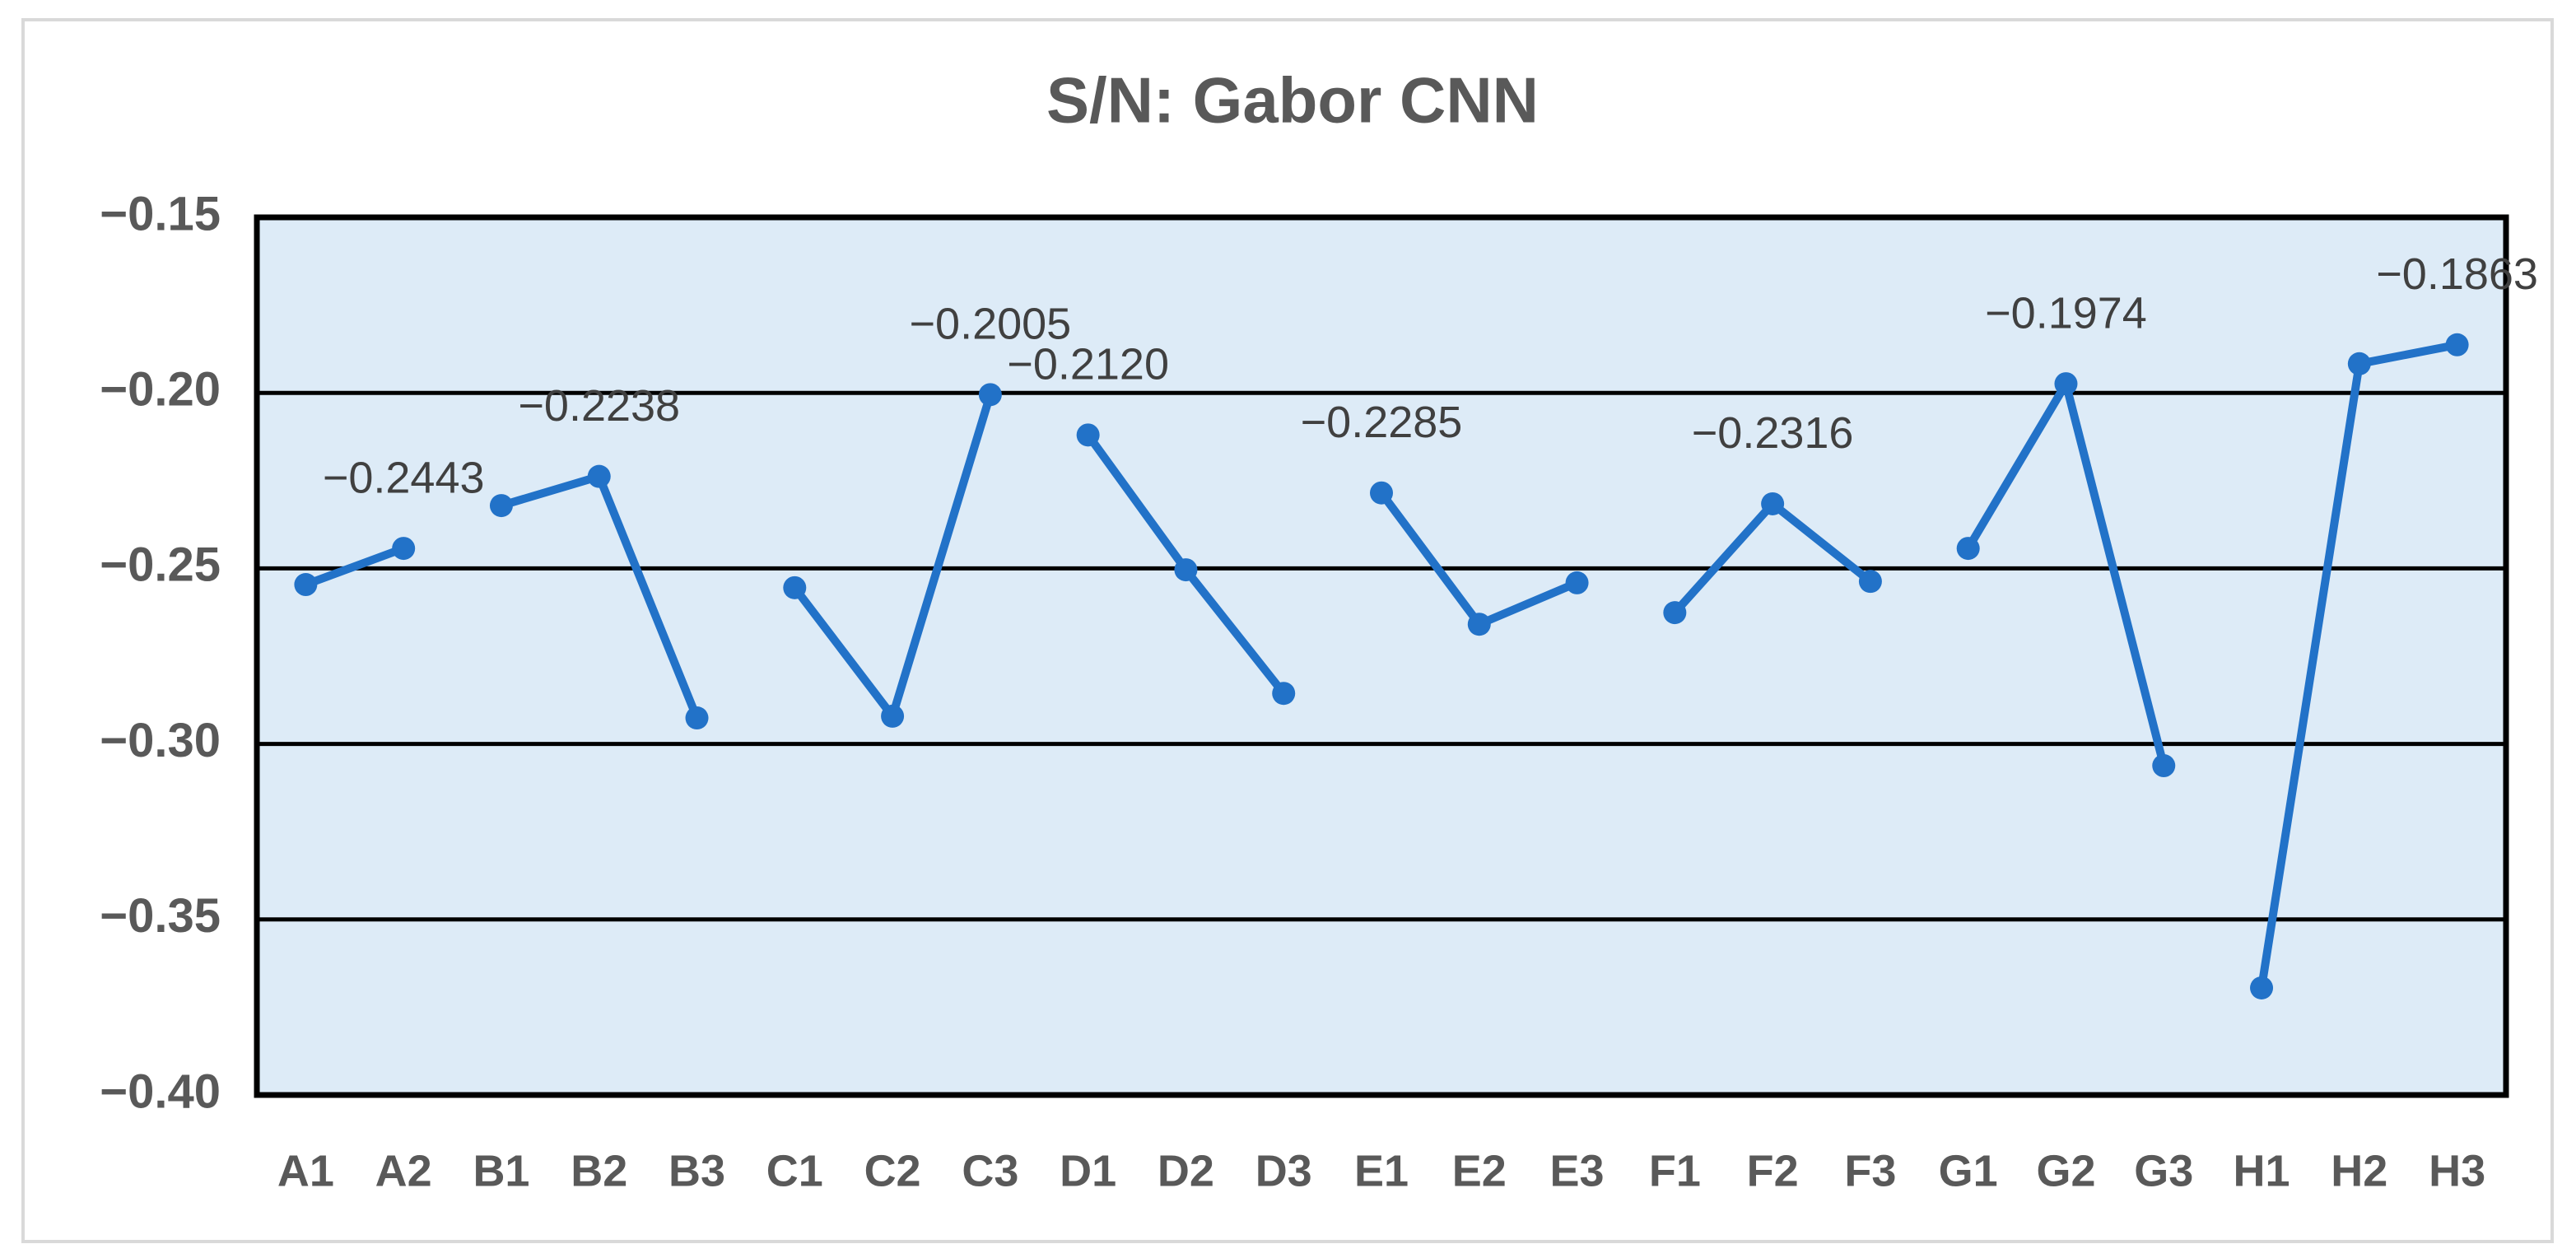  I want to click on data-label: −0.1974, so click(2066, 313).